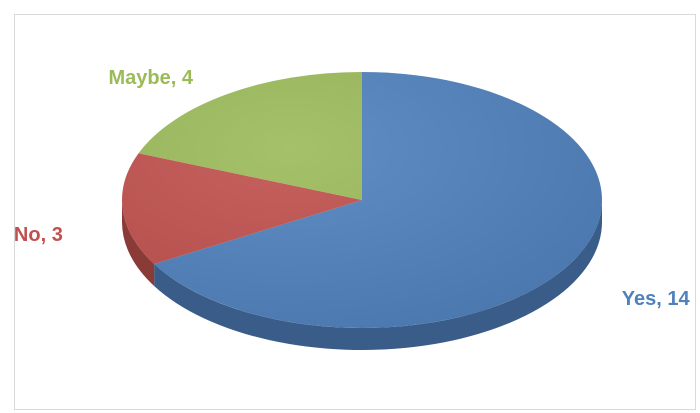 This screenshot has width=700, height=413. I want to click on data-label-no: No, 3, so click(38, 235).